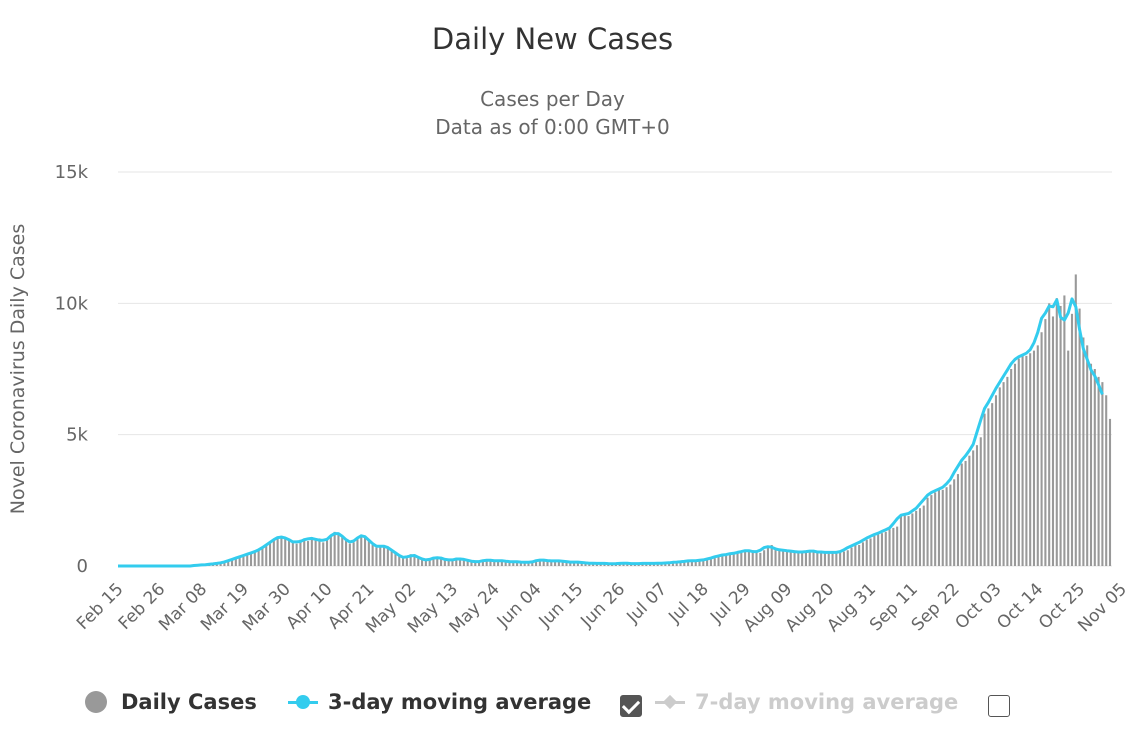 The image size is (1148, 738). What do you see at coordinates (171, 702) in the screenshot?
I see `legend-item-daily-cases: Daily Cases` at bounding box center [171, 702].